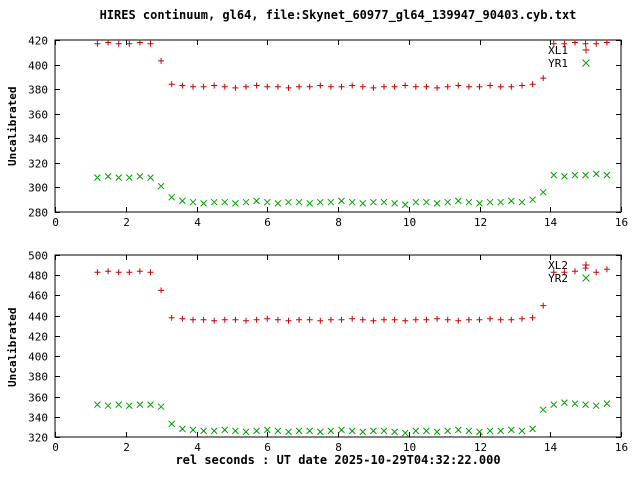 The height and width of the screenshot is (480, 640). What do you see at coordinates (558, 50) in the screenshot?
I see `legend-label-XL1: XL1` at bounding box center [558, 50].